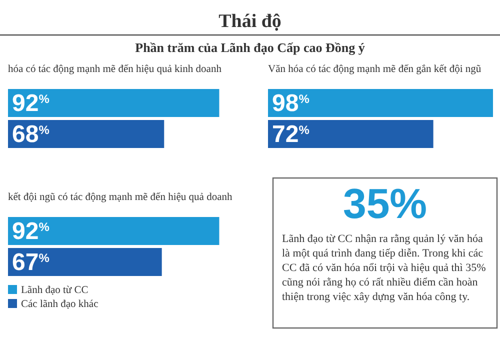 The image size is (500, 350). What do you see at coordinates (115, 69) in the screenshot?
I see `chart-title: hóa có tác động mạnh mẽ đến hiệu quả kinh doanh` at bounding box center [115, 69].